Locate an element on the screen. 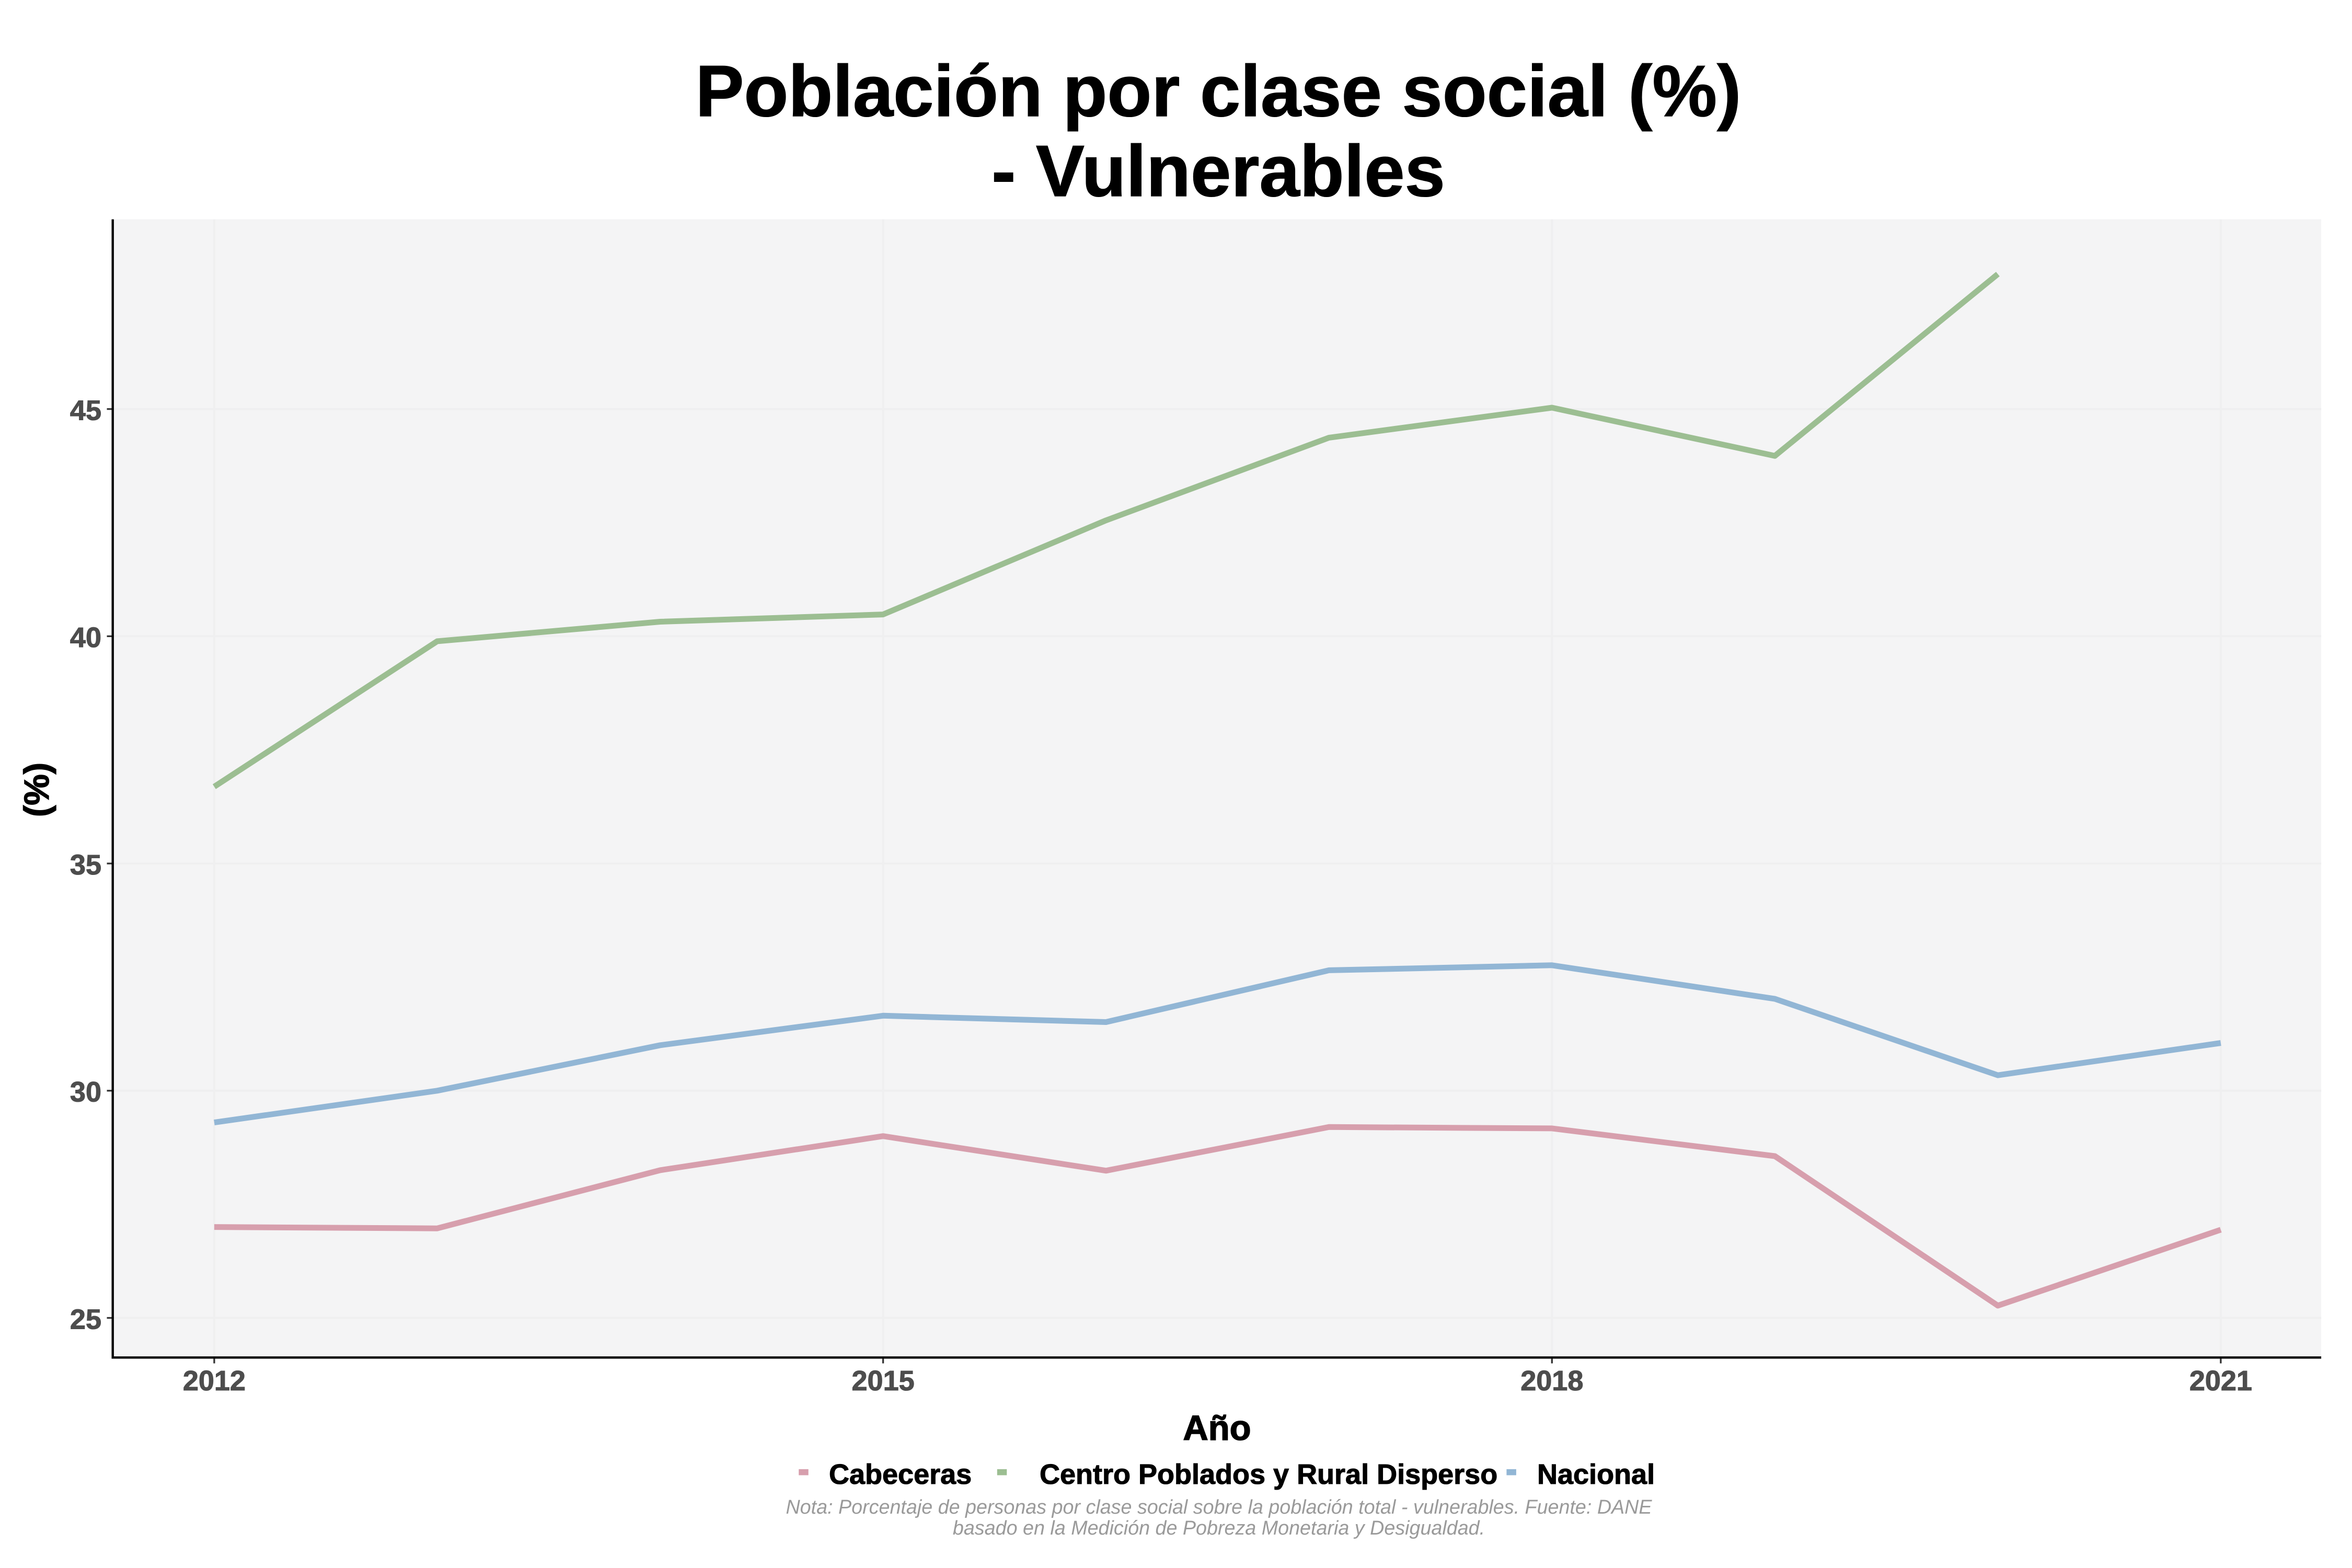  svg-text: 40 is located at coordinates (85, 637).